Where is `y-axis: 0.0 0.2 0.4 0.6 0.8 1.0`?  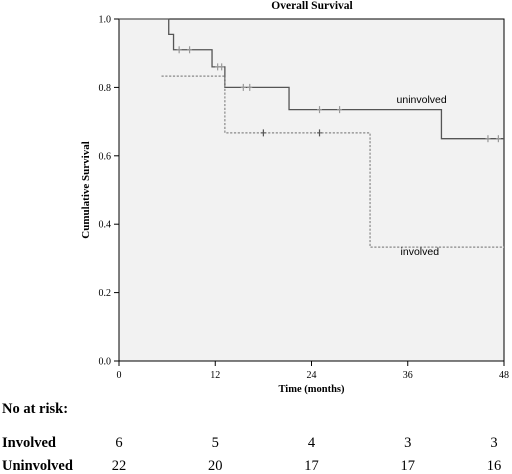
y-axis: 0.0 0.2 0.4 0.6 0.8 1.0 is located at coordinates (109, 191).